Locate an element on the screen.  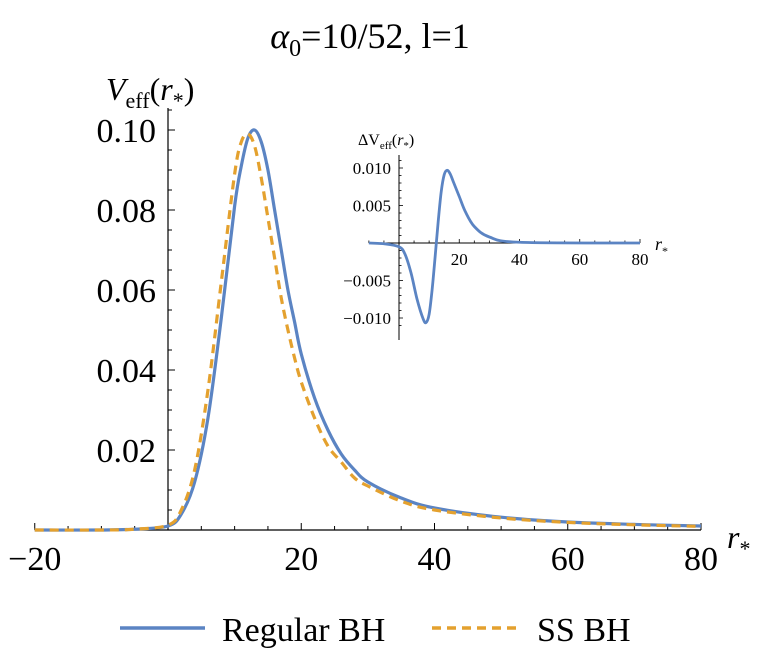
main-x-tick-label: 60 is located at coordinates (568, 559).